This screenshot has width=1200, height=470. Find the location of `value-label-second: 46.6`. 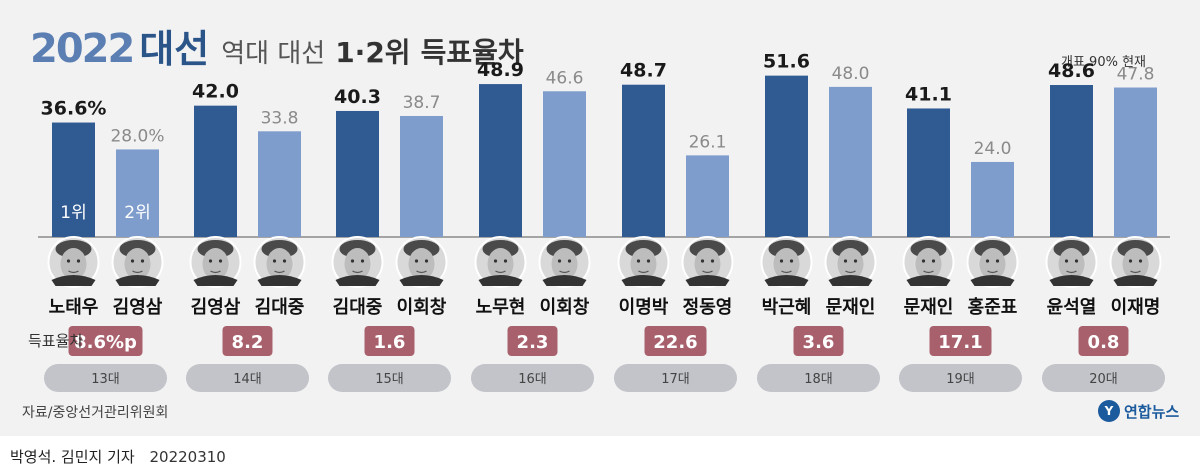

value-label-second: 46.6 is located at coordinates (565, 78).